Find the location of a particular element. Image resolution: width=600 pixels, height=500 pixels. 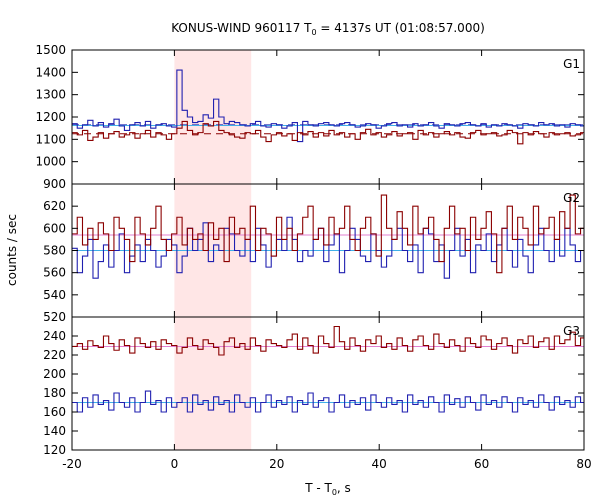

y-tick-label: 200 is located at coordinates (54, 374).